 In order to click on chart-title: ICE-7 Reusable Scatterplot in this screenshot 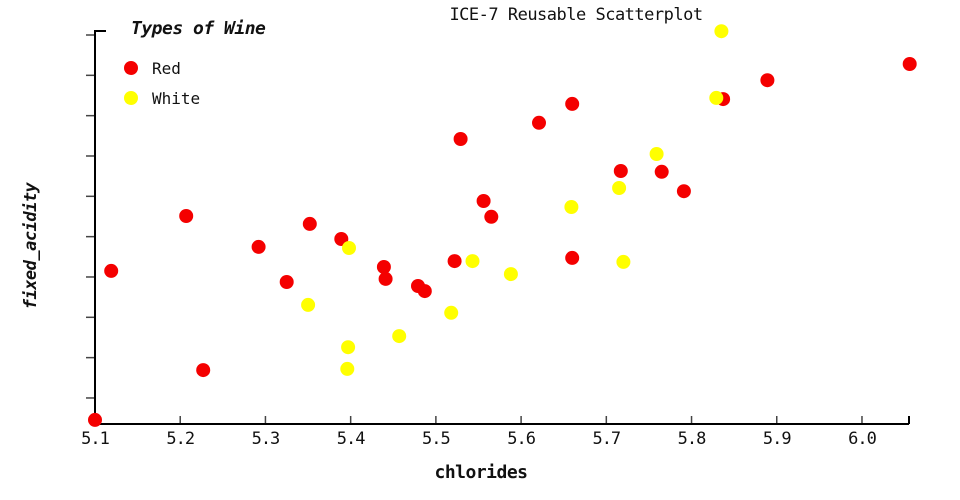, I will do `click(576, 15)`.